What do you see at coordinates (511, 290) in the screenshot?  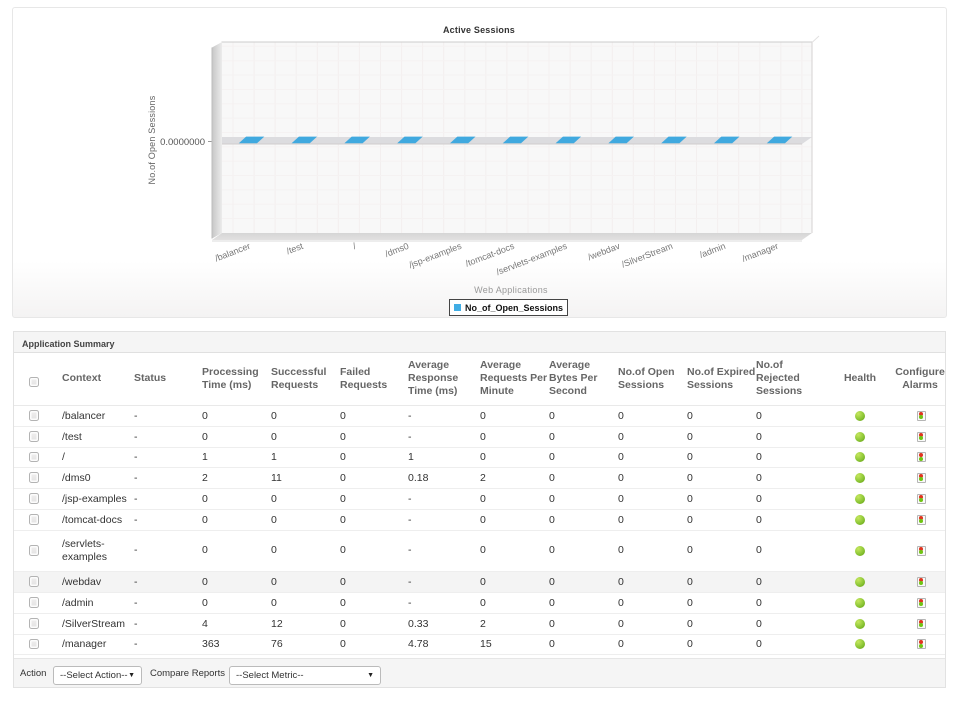 I see `svg-text: Web Applications` at bounding box center [511, 290].